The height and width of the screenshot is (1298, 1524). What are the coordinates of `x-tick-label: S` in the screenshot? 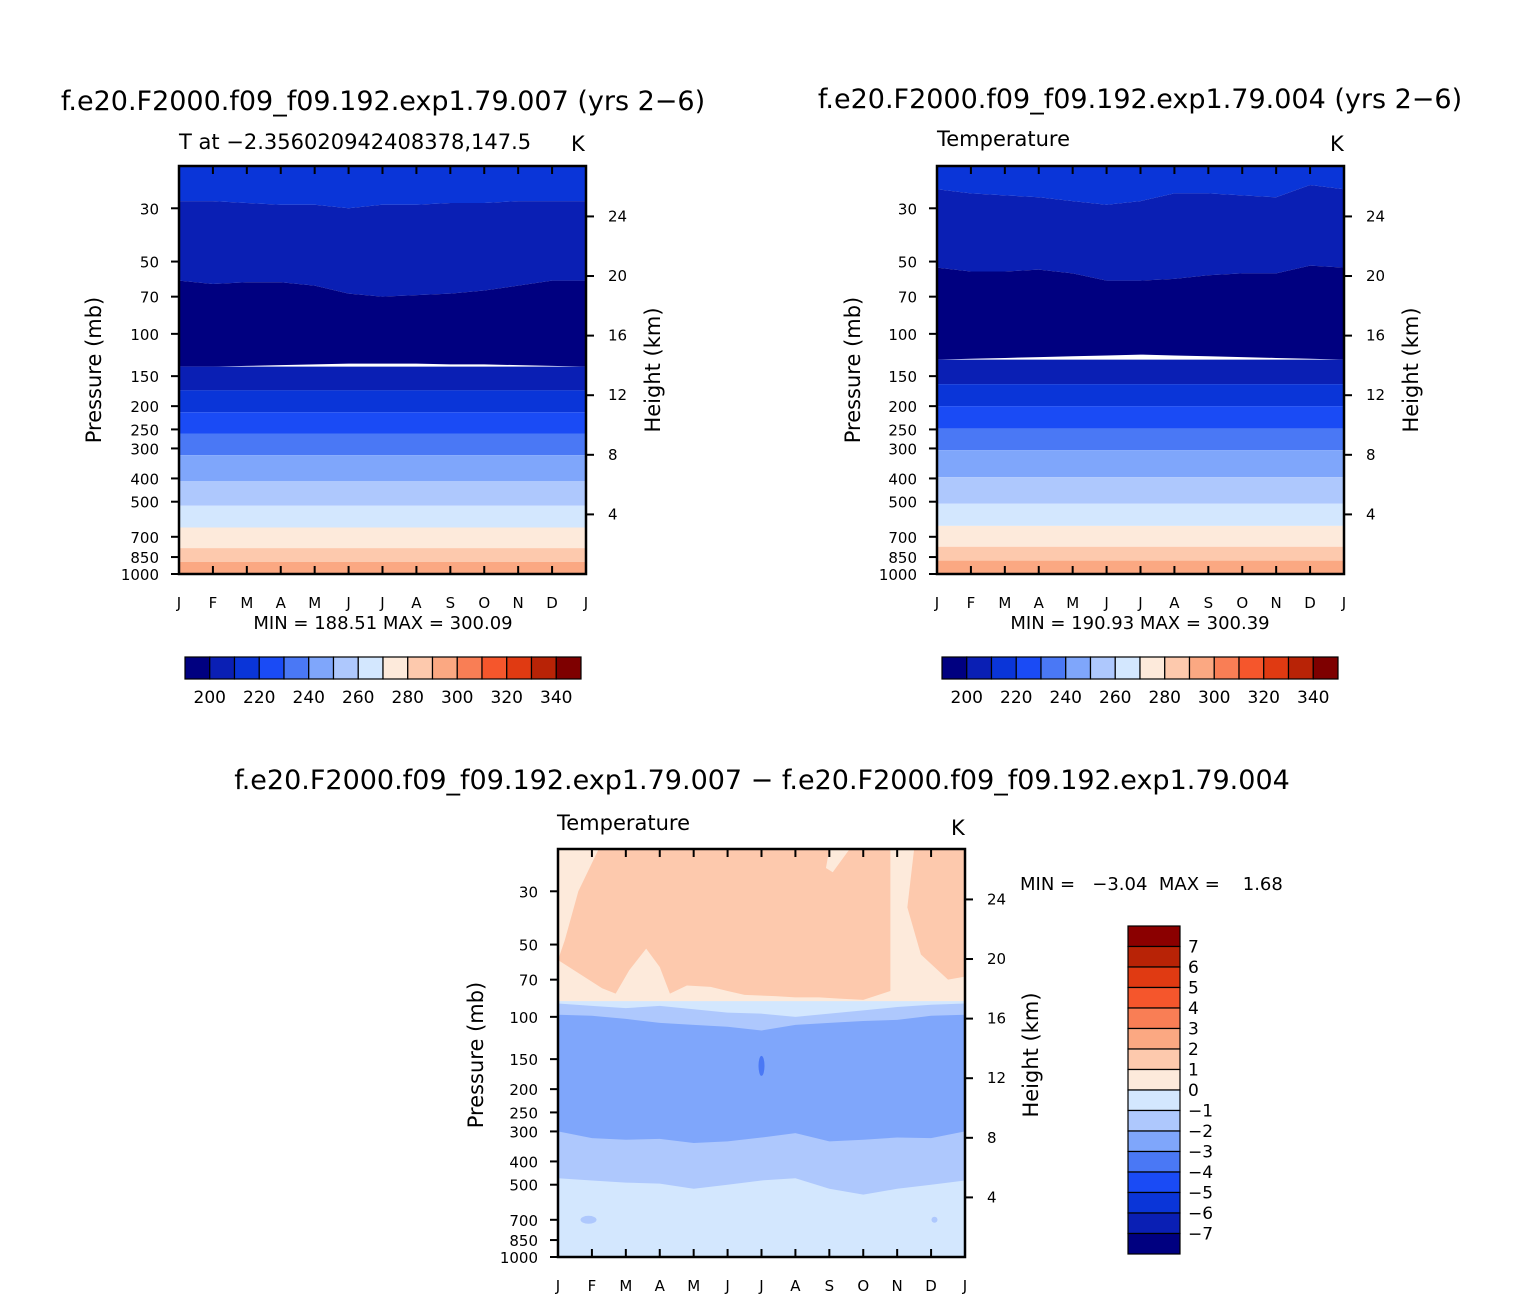 It's located at (1209, 603).